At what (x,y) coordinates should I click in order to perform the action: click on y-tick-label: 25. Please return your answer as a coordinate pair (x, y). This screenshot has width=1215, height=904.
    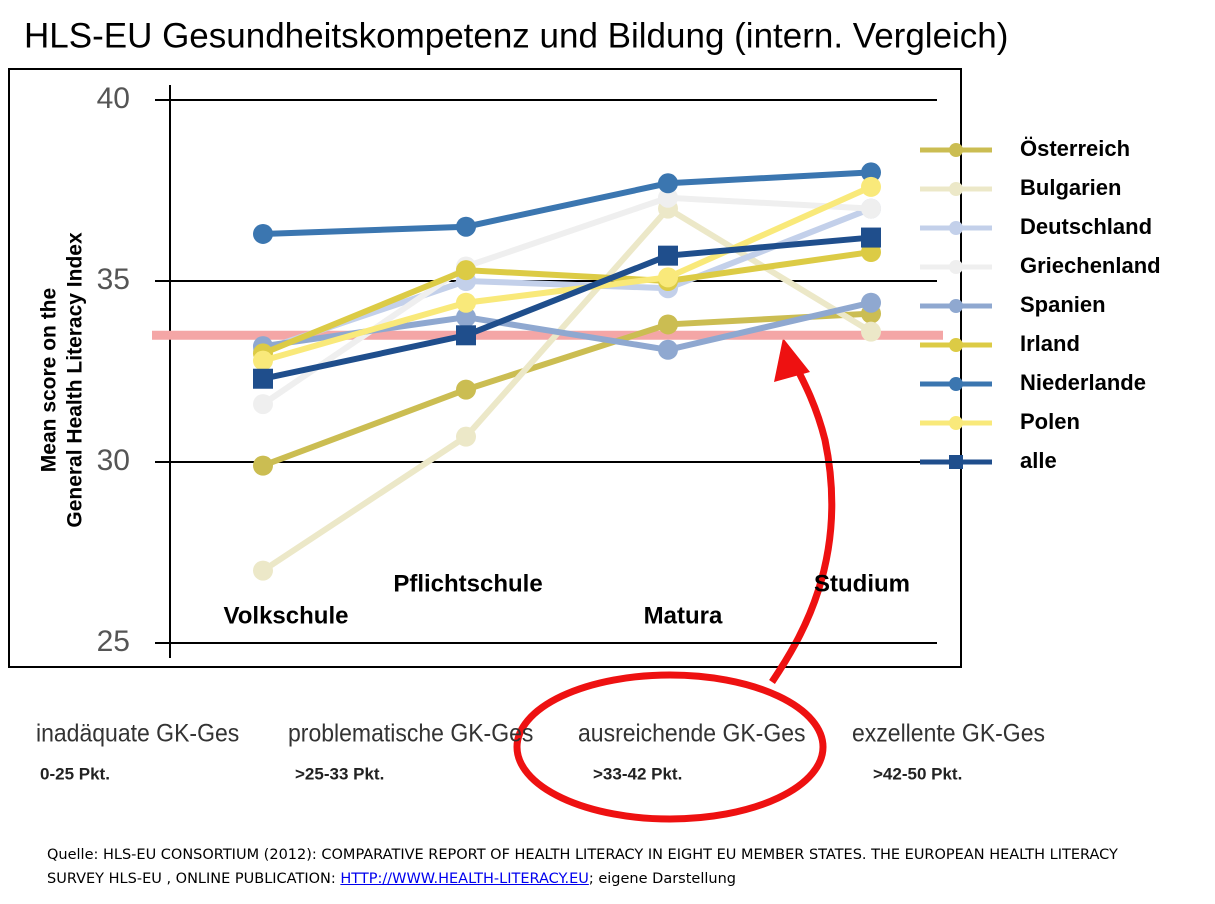
    Looking at the image, I should click on (113, 641).